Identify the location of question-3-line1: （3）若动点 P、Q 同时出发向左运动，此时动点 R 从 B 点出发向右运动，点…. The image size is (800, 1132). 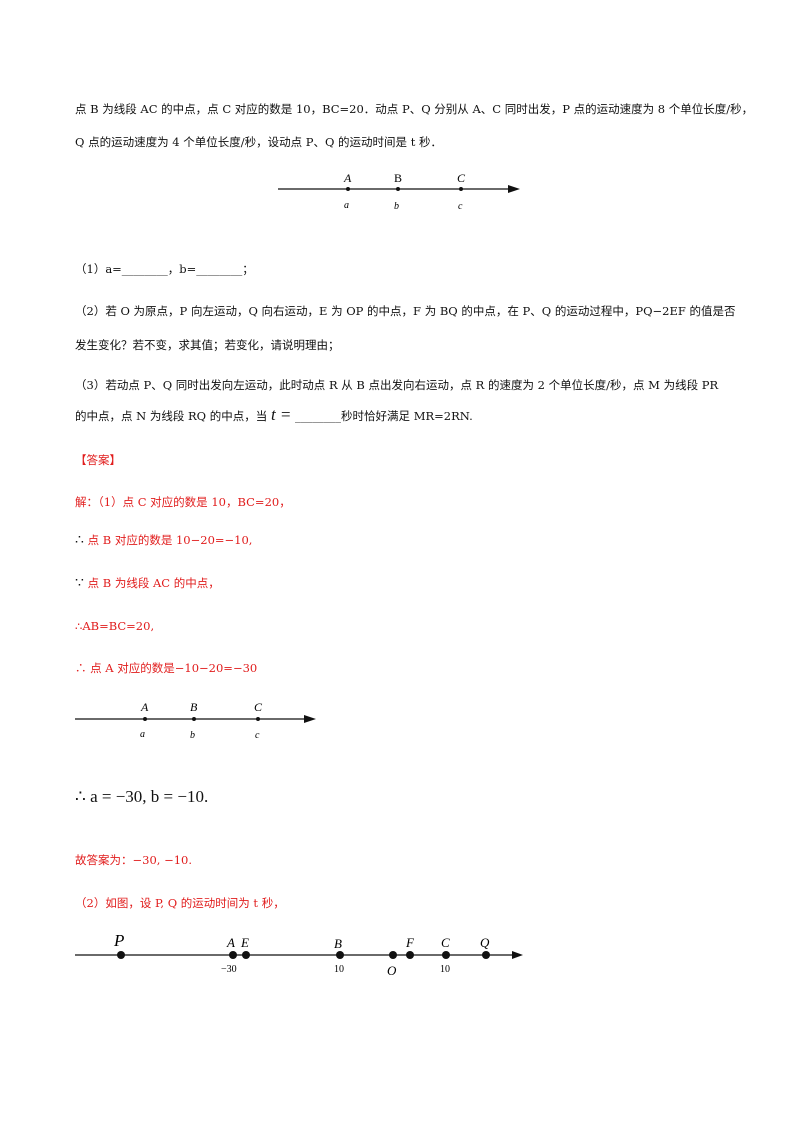
(397, 385).